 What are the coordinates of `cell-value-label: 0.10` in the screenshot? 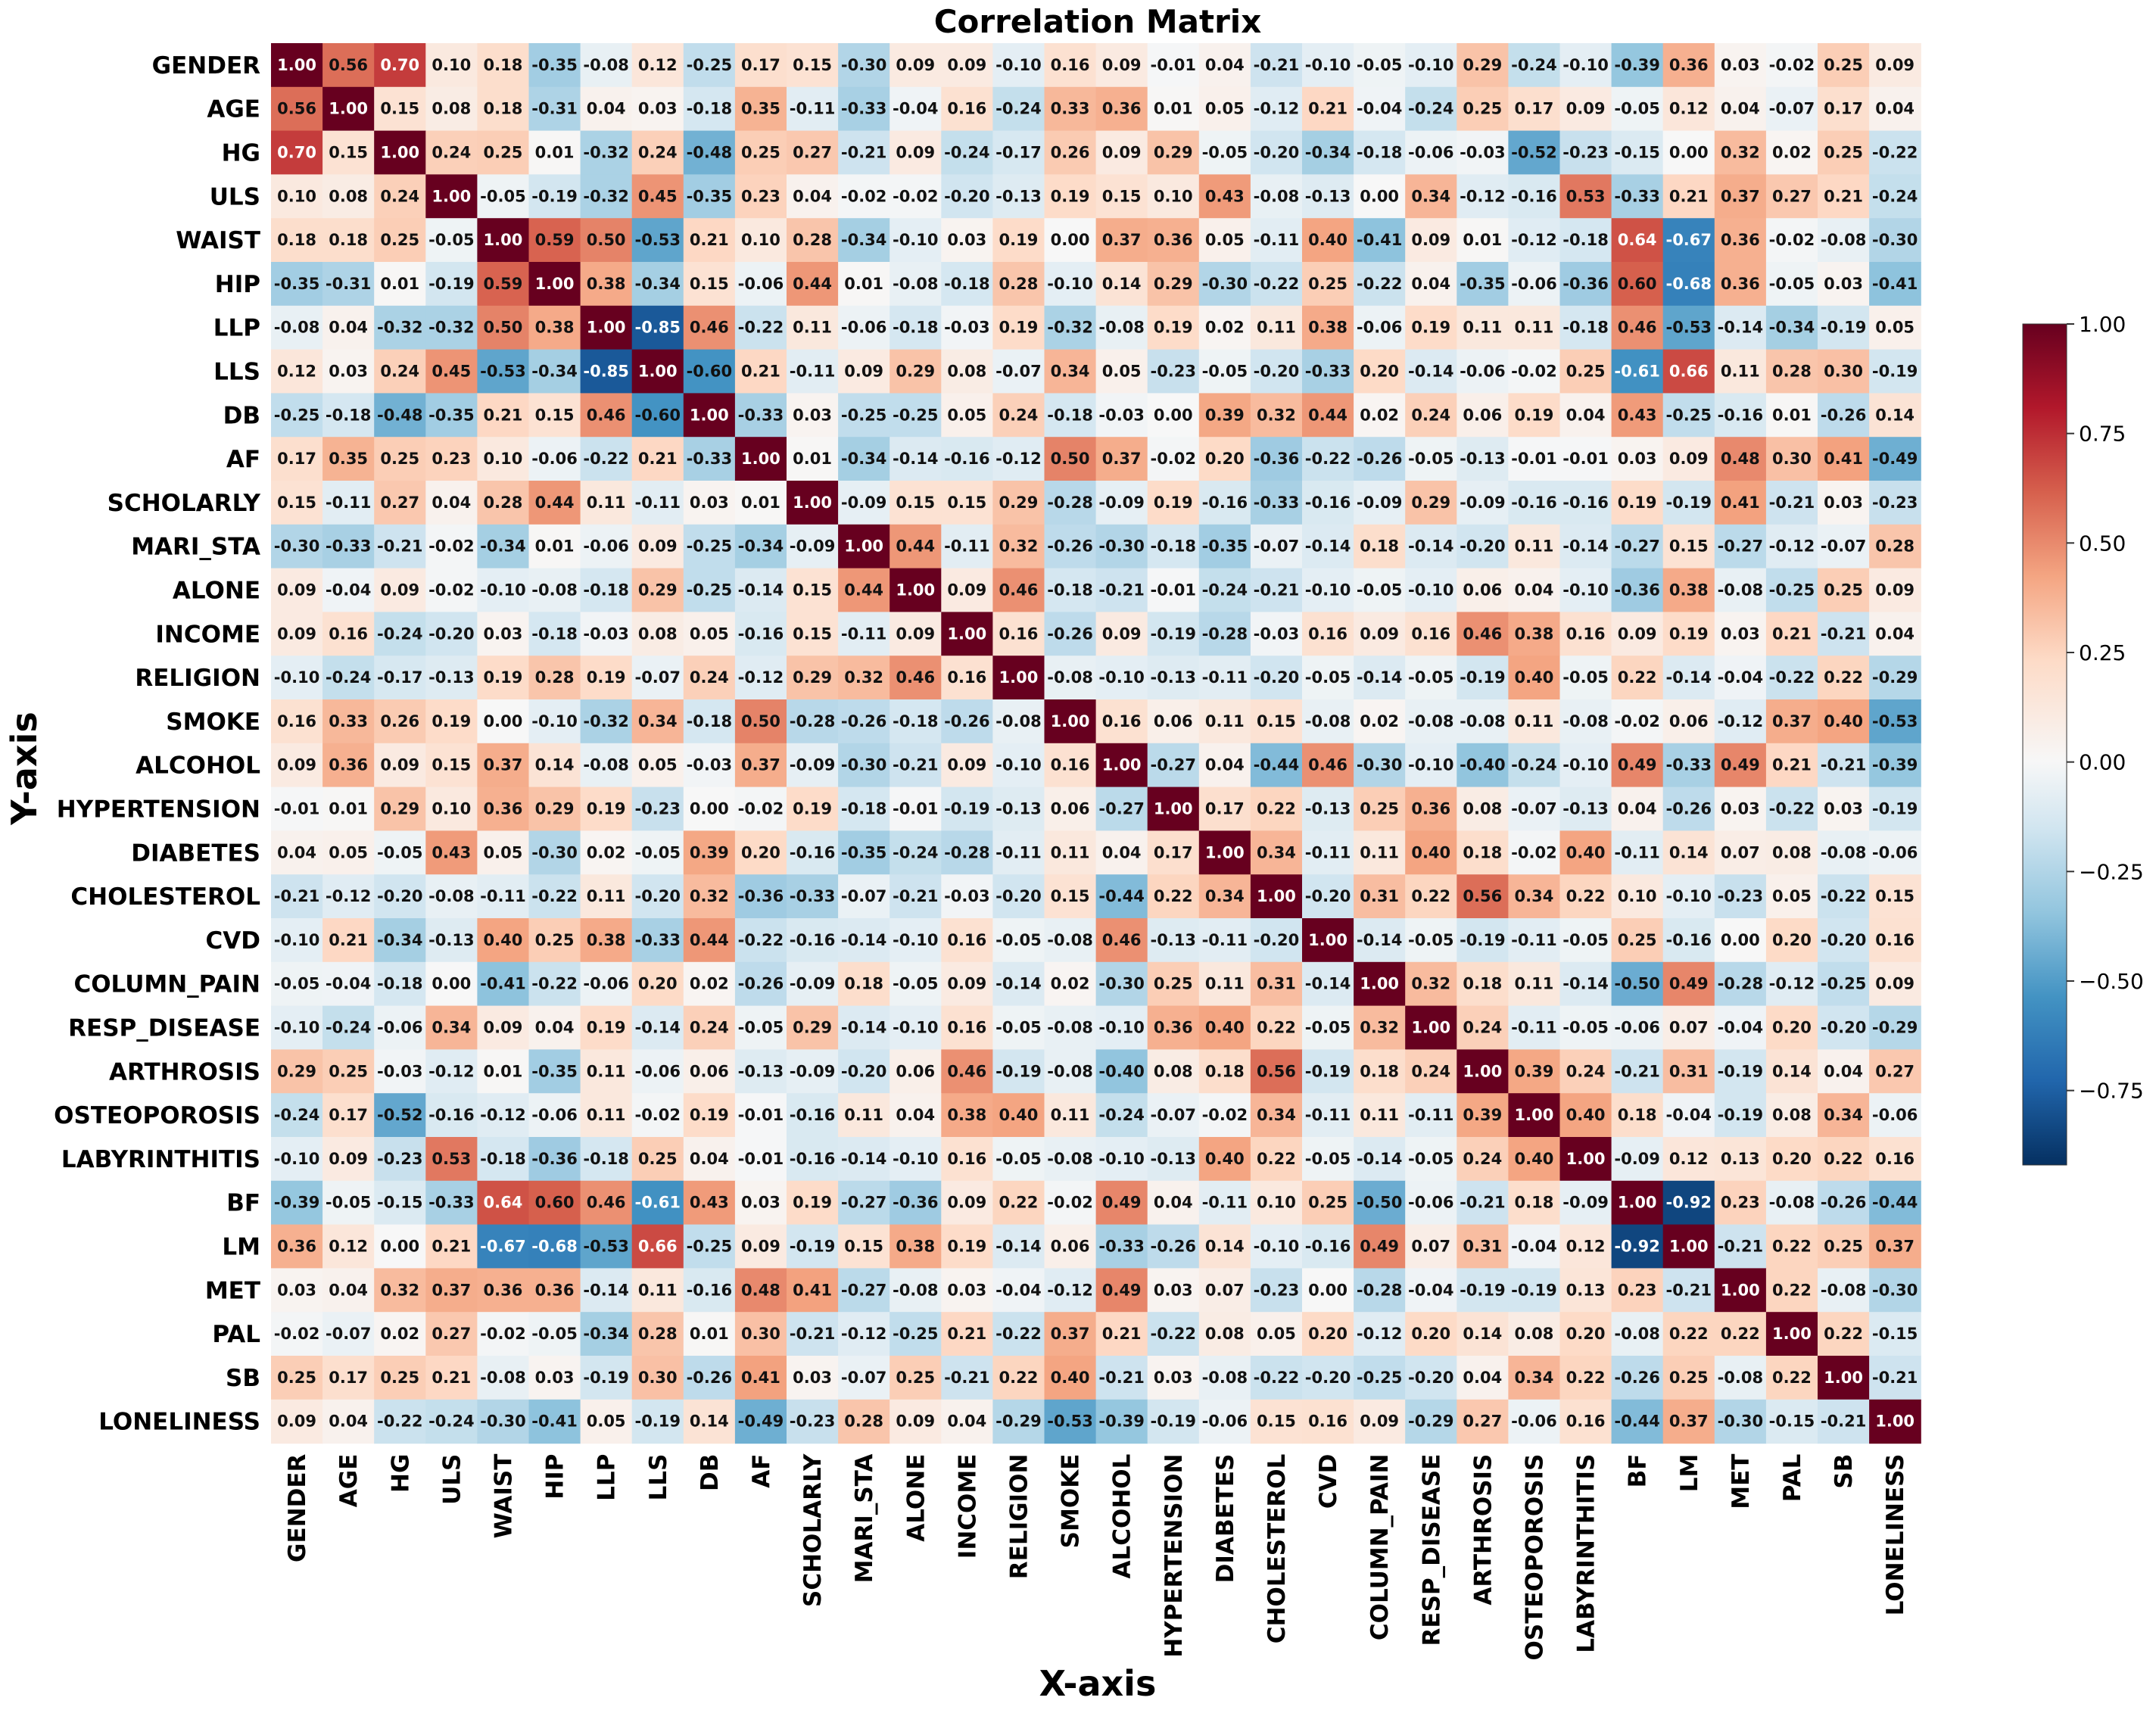 It's located at (503, 459).